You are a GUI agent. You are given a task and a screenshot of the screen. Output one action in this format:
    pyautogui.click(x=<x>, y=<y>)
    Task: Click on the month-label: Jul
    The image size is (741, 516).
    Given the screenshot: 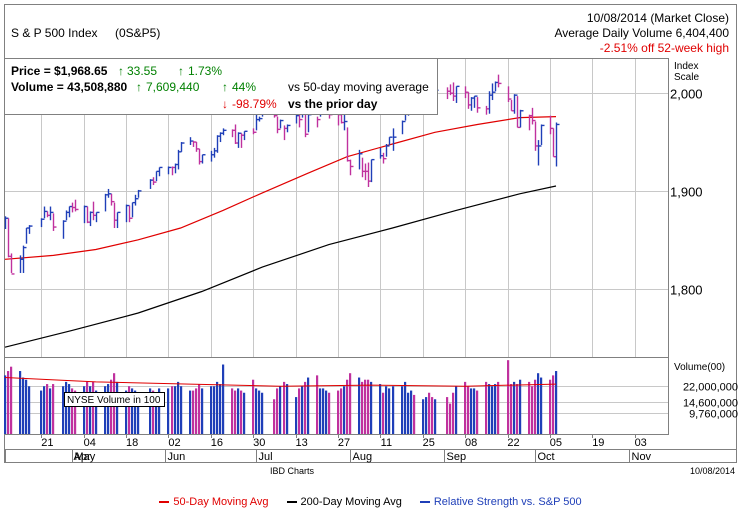 What is the action you would take?
    pyautogui.click(x=266, y=457)
    